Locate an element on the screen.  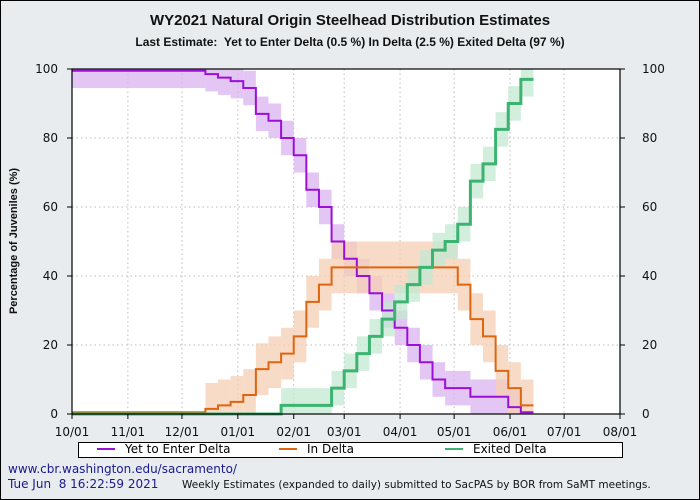
y-tick-label-right: 80 is located at coordinates (649, 138).